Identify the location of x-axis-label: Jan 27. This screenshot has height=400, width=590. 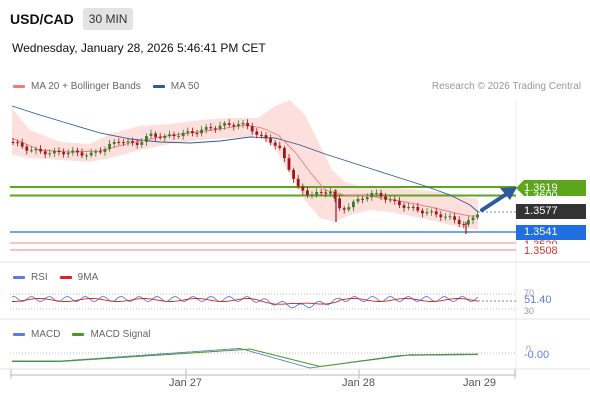
(186, 383).